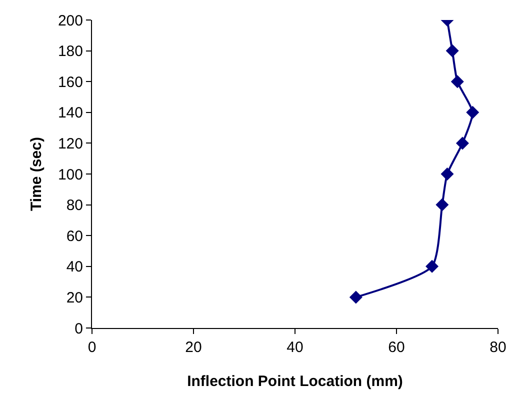 The image size is (510, 408). What do you see at coordinates (74, 267) in the screenshot?
I see `y-tick-label: 40` at bounding box center [74, 267].